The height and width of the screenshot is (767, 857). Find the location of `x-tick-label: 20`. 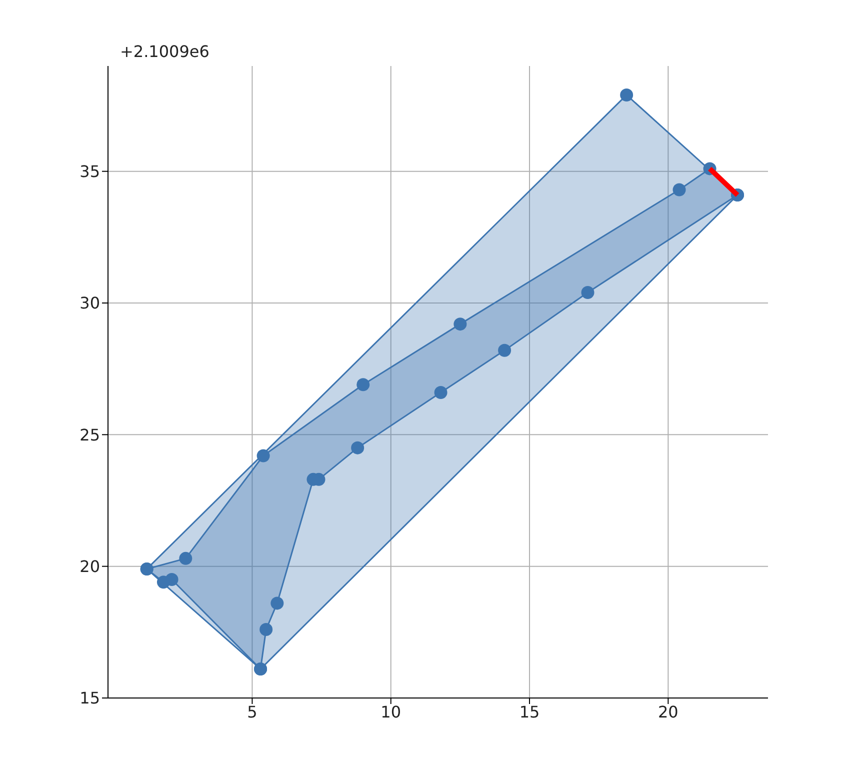

x-tick-label: 20 is located at coordinates (668, 712).